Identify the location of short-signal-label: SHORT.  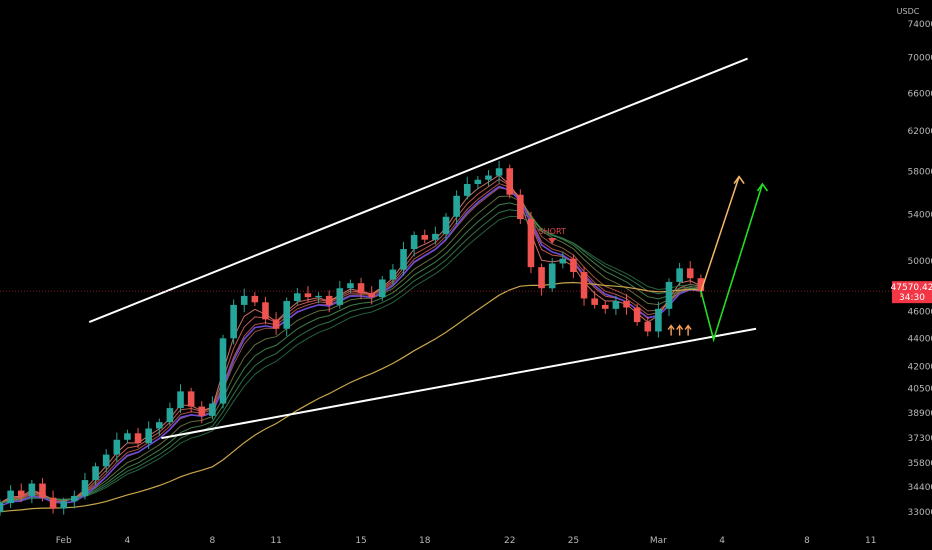
(552, 231).